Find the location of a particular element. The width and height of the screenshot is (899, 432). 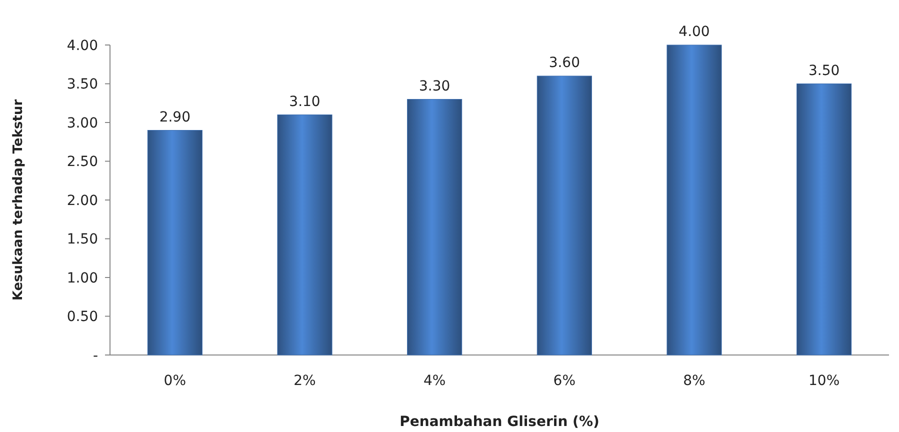

x-tick-label: 0% is located at coordinates (175, 381).